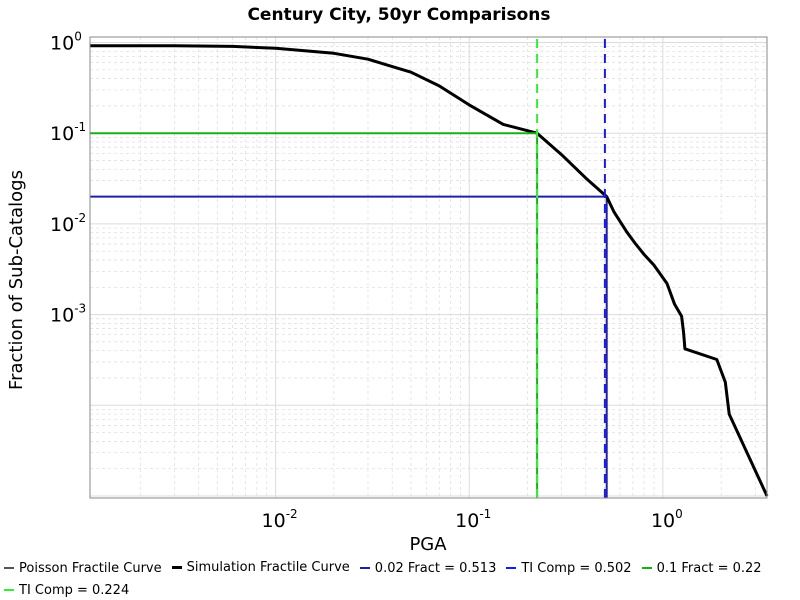 The width and height of the screenshot is (800, 600). What do you see at coordinates (576, 568) in the screenshot?
I see `legend-label: TI Comp = 0.502` at bounding box center [576, 568].